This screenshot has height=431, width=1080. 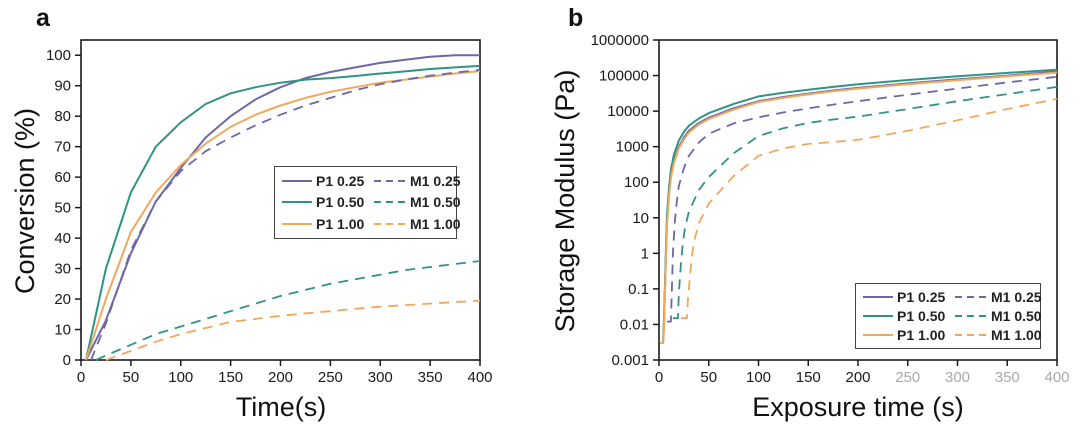 What do you see at coordinates (62, 86) in the screenshot?
I see `y-tick-label-a: 90` at bounding box center [62, 86].